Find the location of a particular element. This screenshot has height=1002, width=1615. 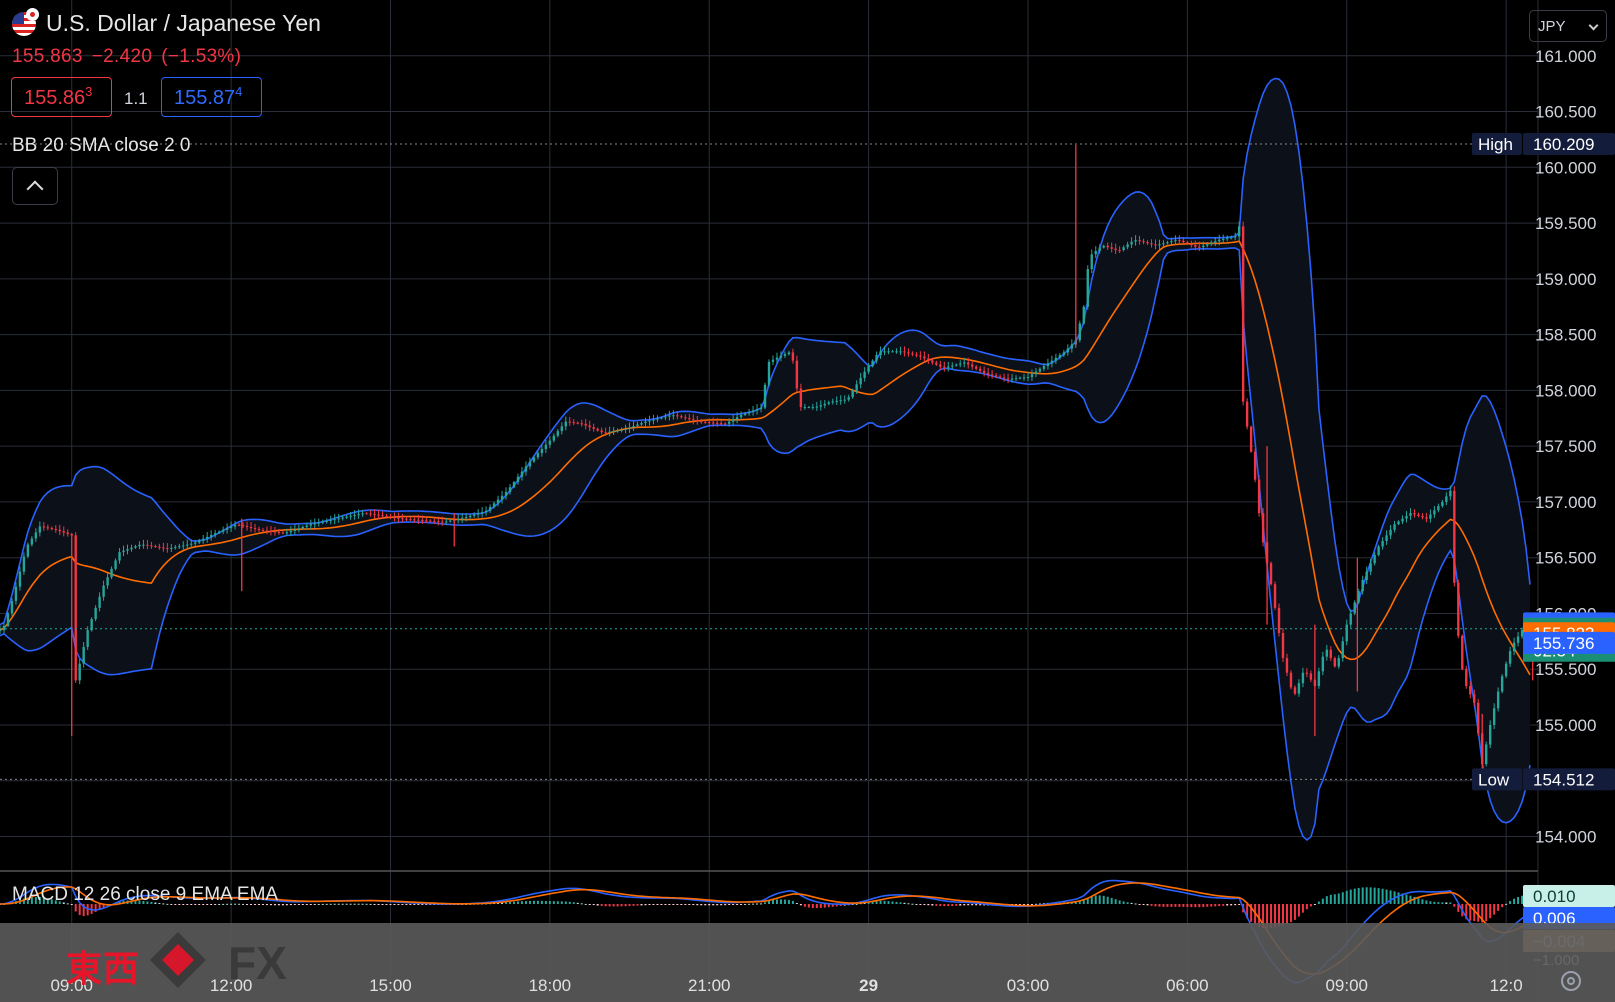

bollinger-legend: BB 20 SMA close 2 0 is located at coordinates (101, 145).